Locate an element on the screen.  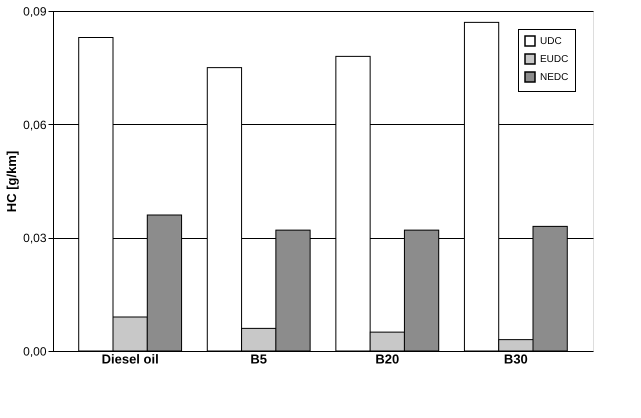
legend-label: NEDC is located at coordinates (554, 77).